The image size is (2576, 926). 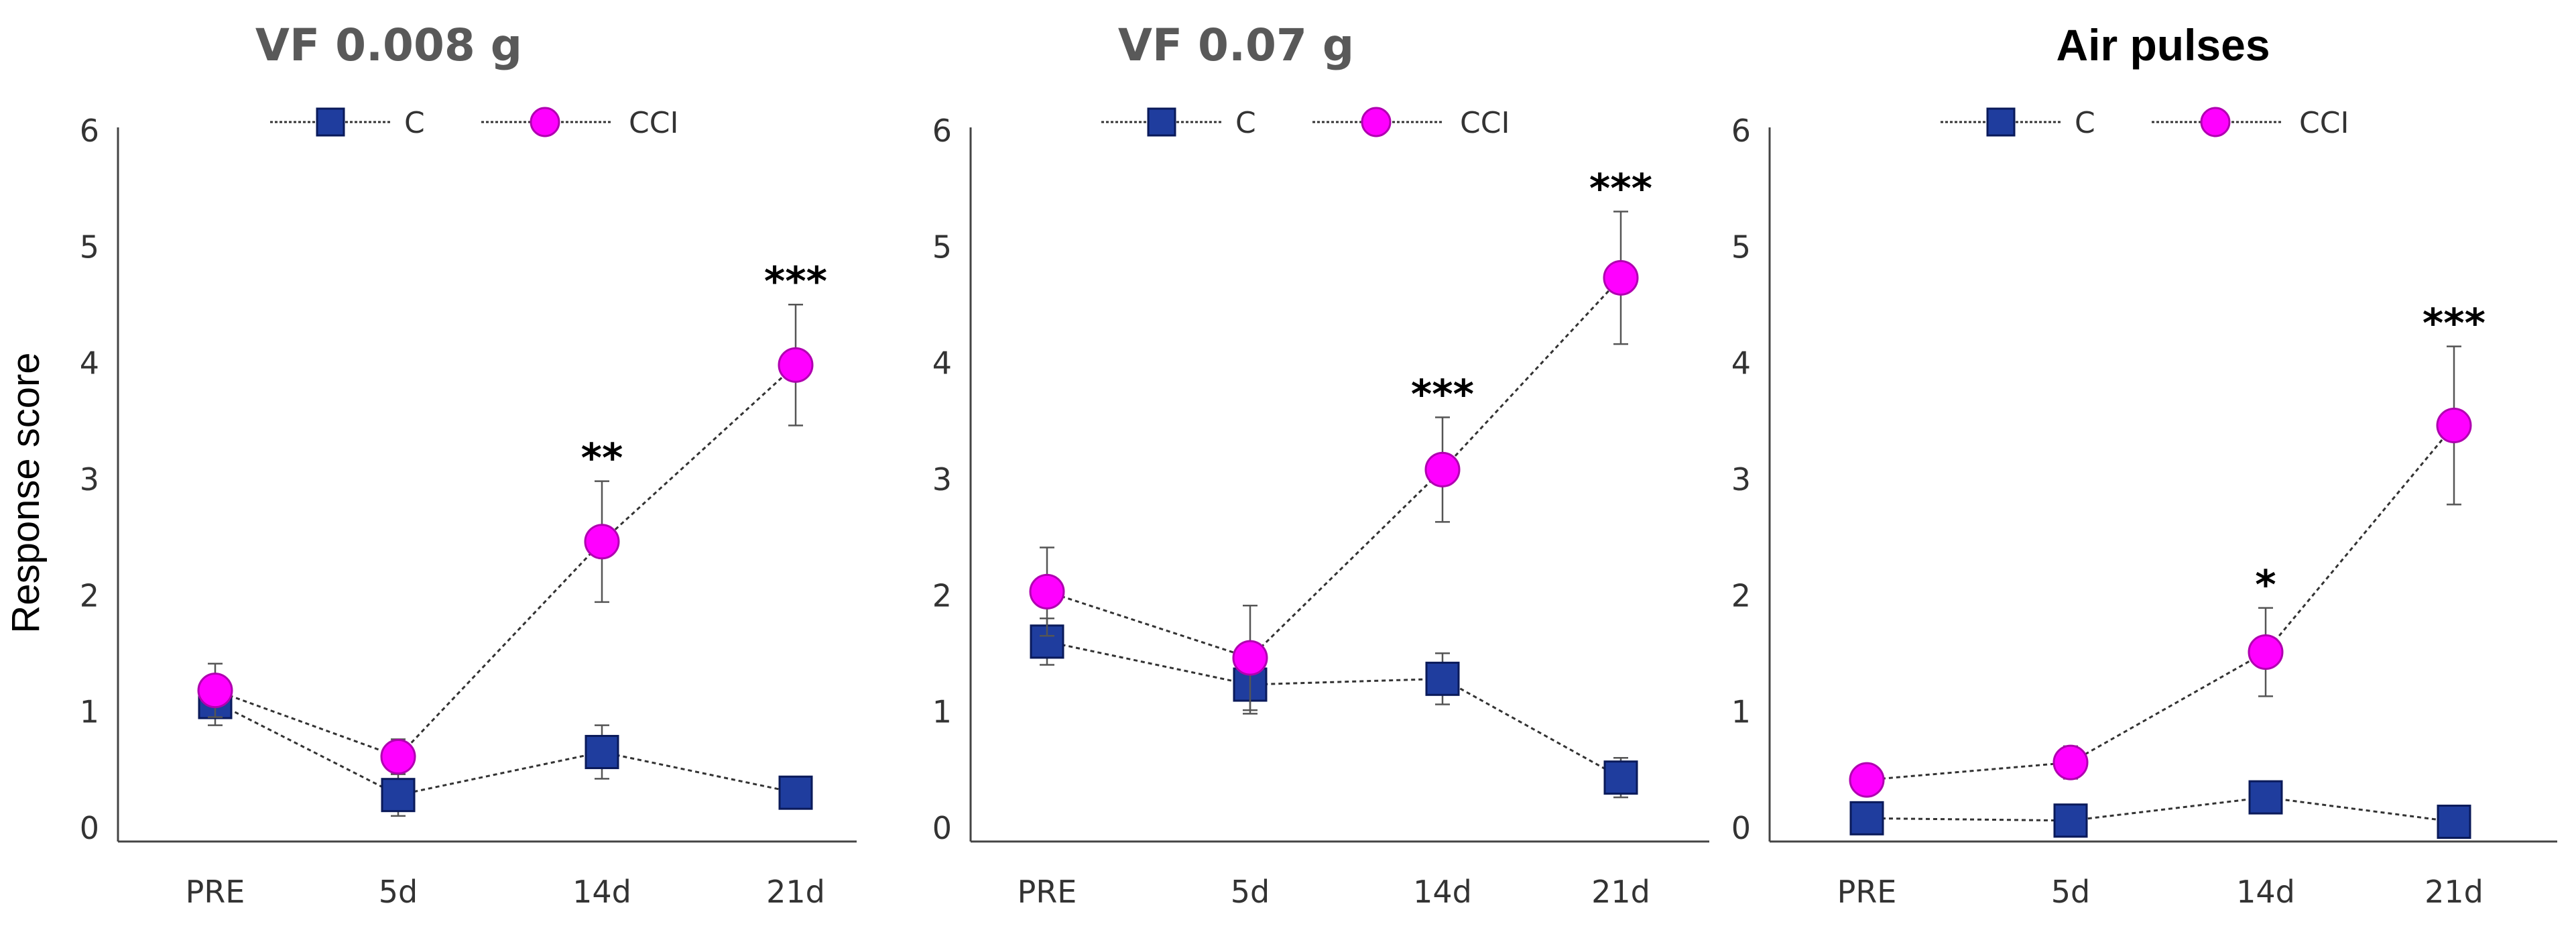 I want to click on panel-title: VF 0.008 g, so click(x=389, y=45).